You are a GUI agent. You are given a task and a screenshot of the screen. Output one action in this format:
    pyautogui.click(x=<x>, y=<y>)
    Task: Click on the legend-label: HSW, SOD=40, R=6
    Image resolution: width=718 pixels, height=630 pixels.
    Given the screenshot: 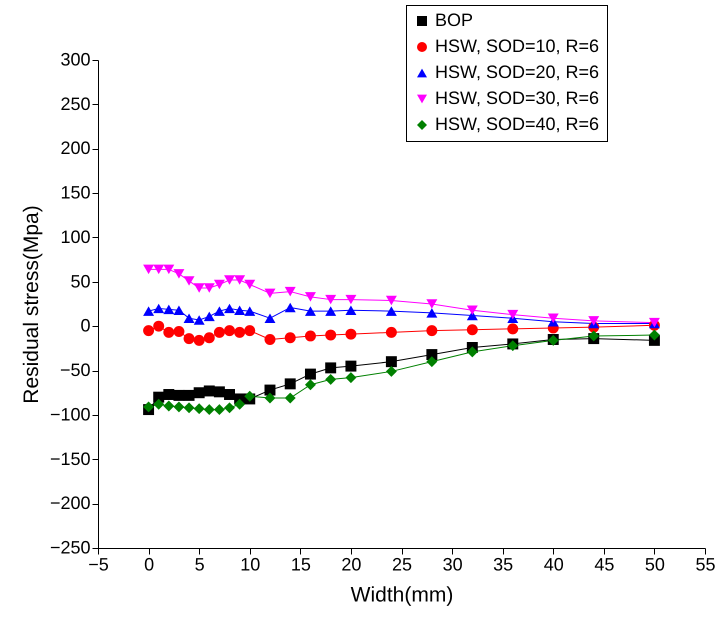 What is the action you would take?
    pyautogui.click(x=517, y=124)
    